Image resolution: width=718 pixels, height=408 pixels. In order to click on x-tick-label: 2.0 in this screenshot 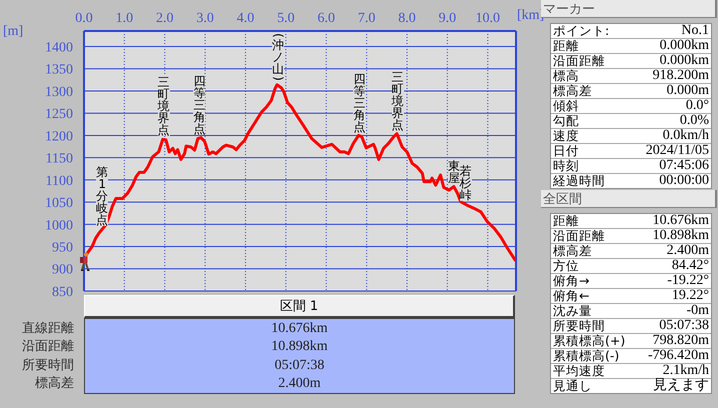, I will do `click(165, 18)`.